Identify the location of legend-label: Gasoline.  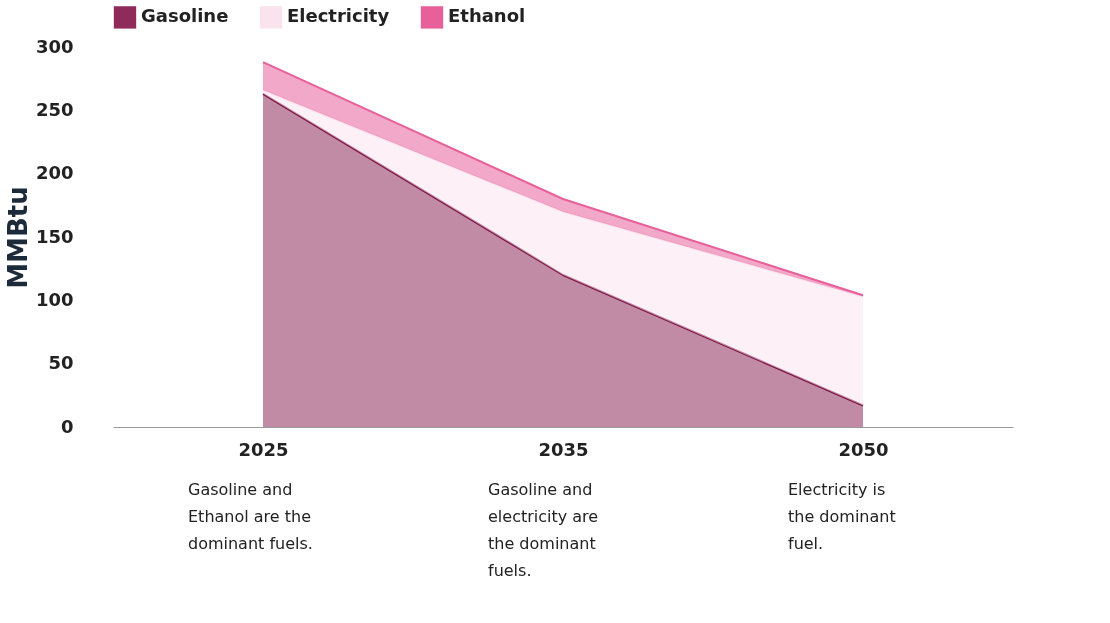
(185, 16).